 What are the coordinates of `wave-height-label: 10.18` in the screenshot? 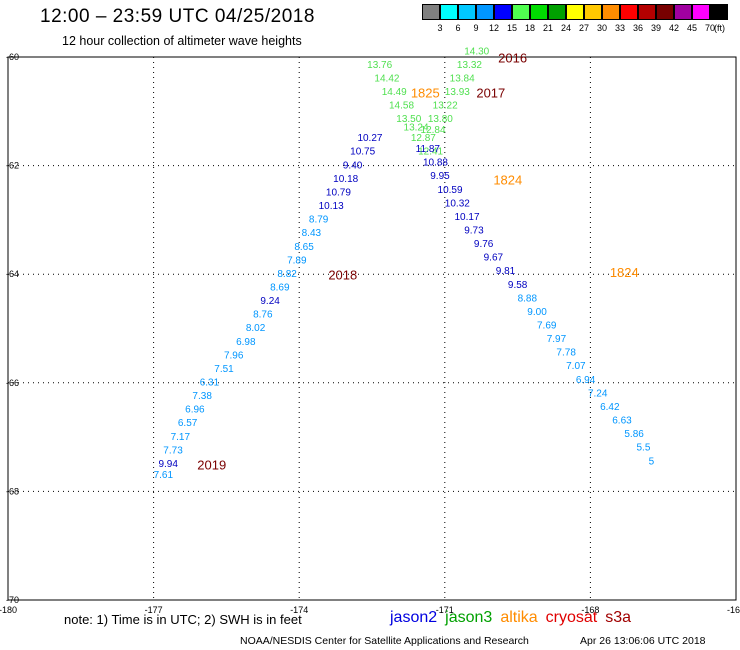 It's located at (345, 179).